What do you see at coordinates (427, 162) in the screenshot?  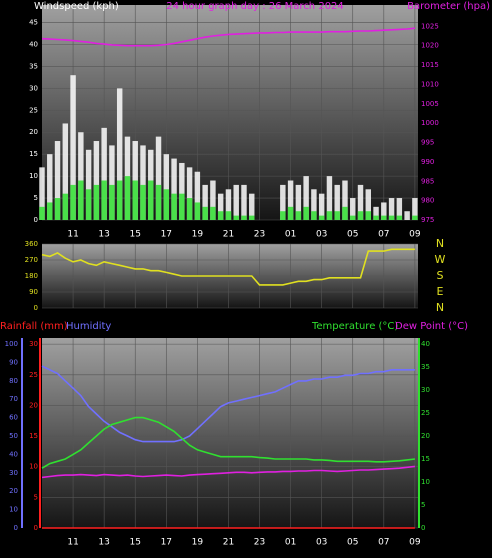 I see `y-tick-label: 990` at bounding box center [427, 162].